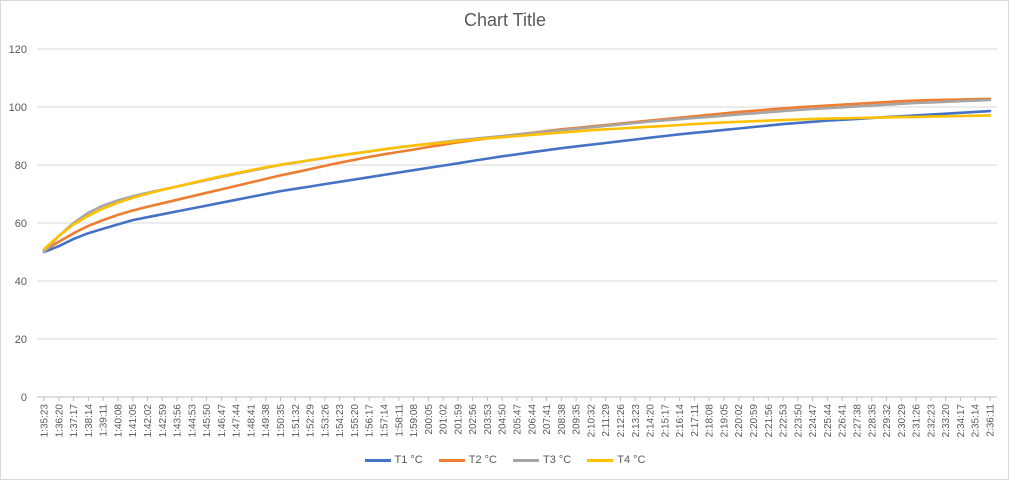  What do you see at coordinates (21, 340) in the screenshot?
I see `y-tick-label: 20` at bounding box center [21, 340].